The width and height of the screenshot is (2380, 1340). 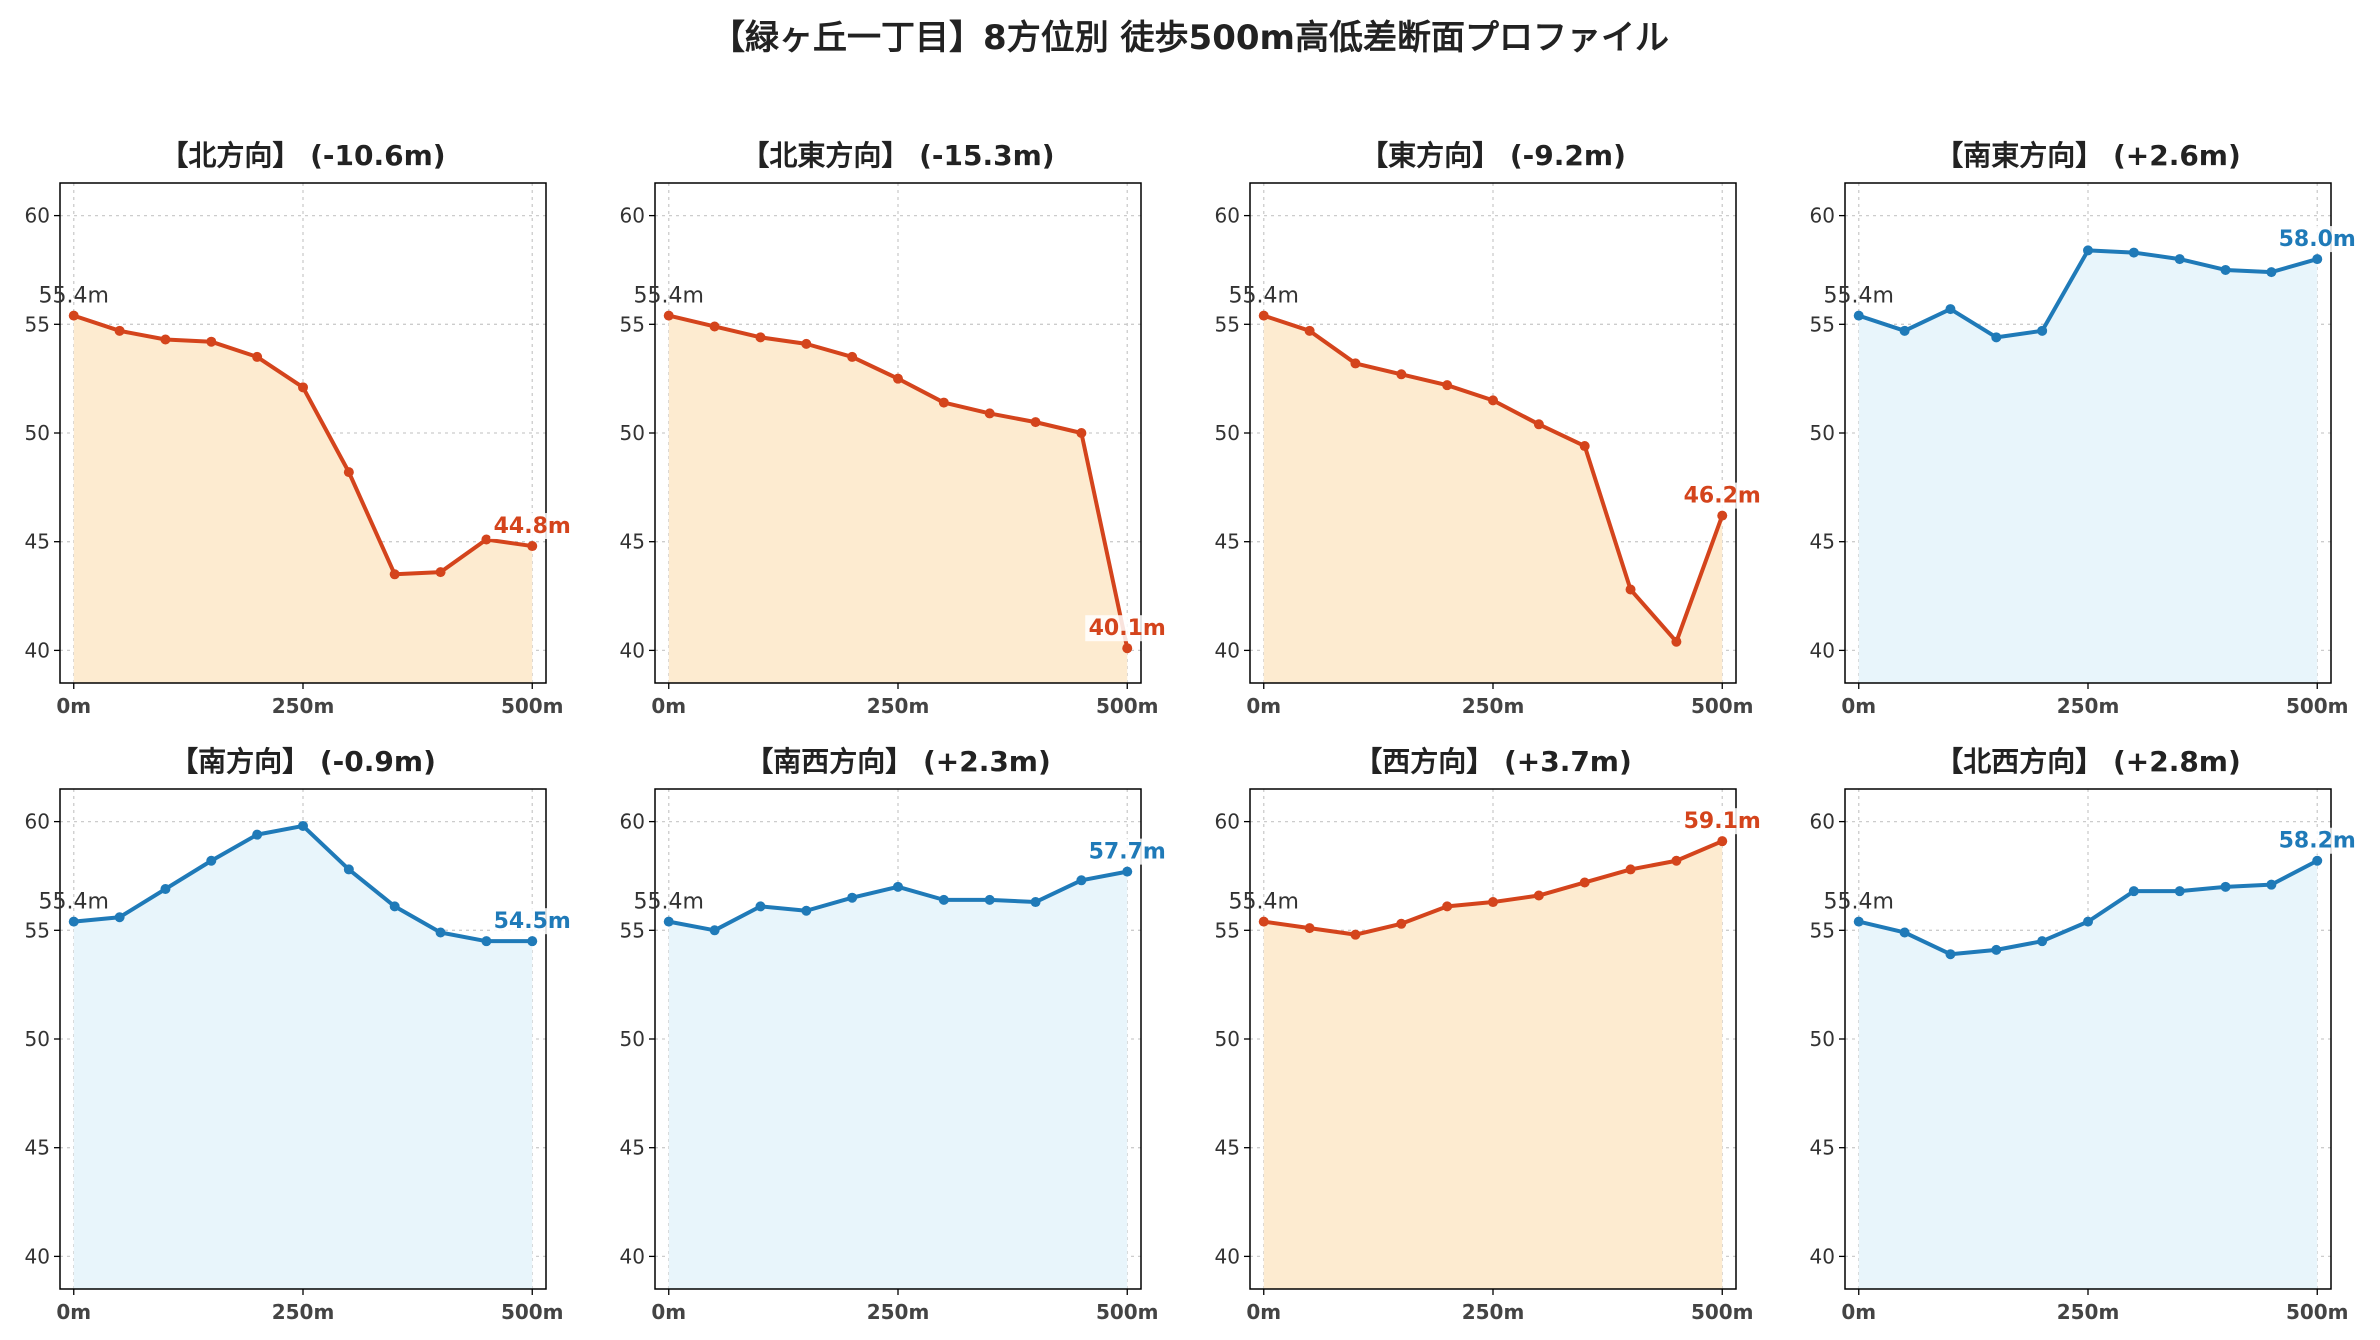 What do you see at coordinates (532, 921) in the screenshot?
I see `end-elevation-label: 54.5m` at bounding box center [532, 921].